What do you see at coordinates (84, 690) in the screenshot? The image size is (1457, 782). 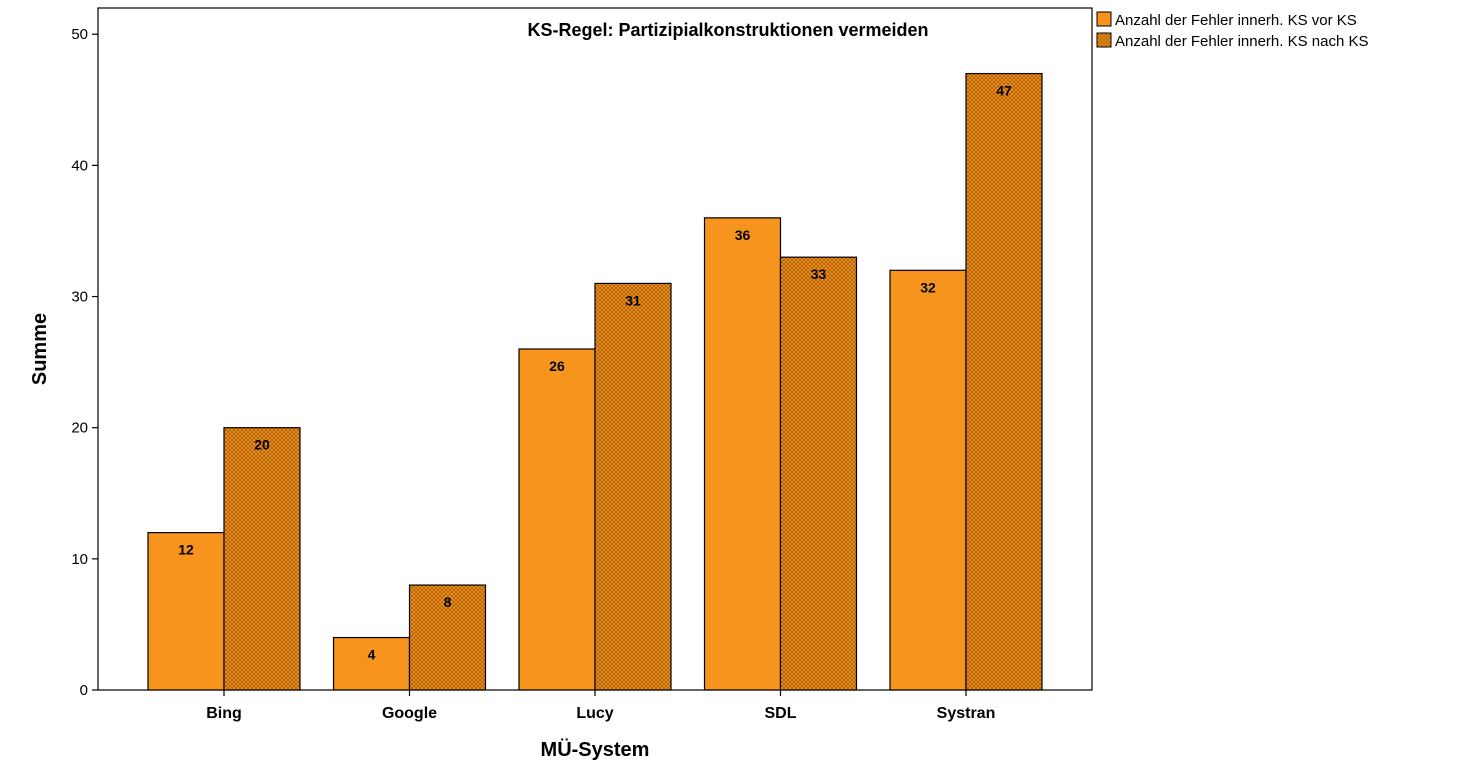 I see `y-tick-label: 0` at bounding box center [84, 690].